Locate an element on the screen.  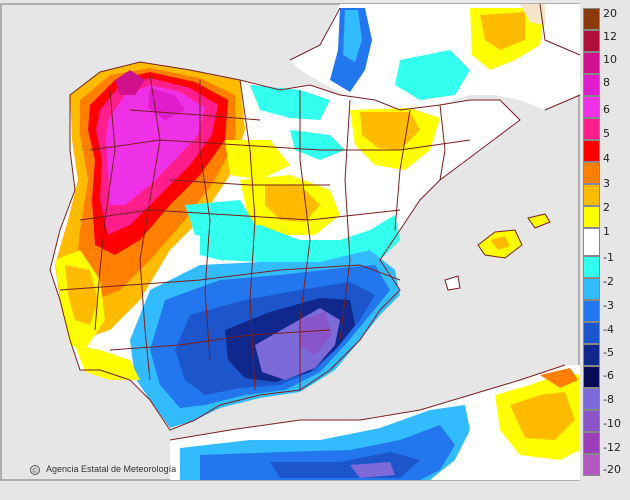
legend-label: -6 is located at coordinates (608, 375).